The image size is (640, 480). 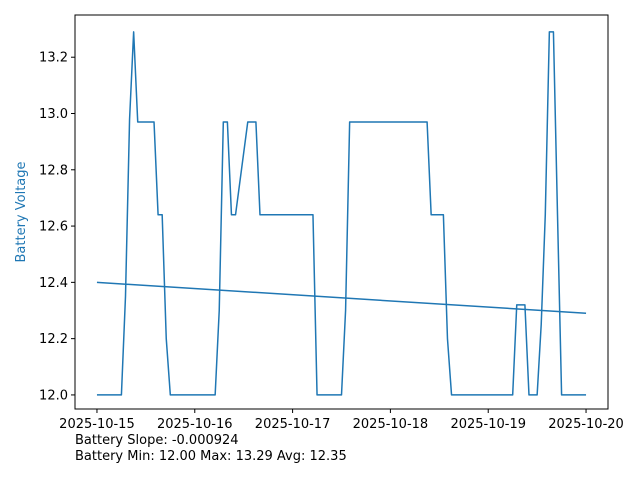 What do you see at coordinates (157, 440) in the screenshot?
I see `battery-slope-text: Battery Slope: -0.000924` at bounding box center [157, 440].